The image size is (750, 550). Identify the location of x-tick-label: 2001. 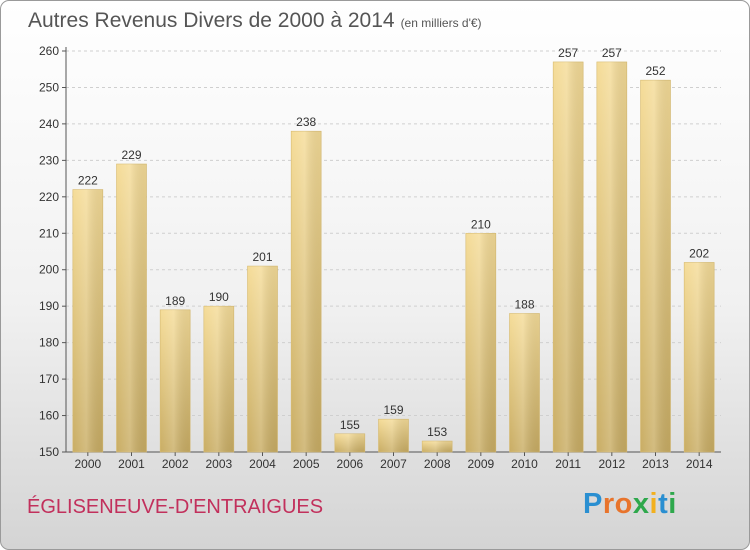
(131, 464).